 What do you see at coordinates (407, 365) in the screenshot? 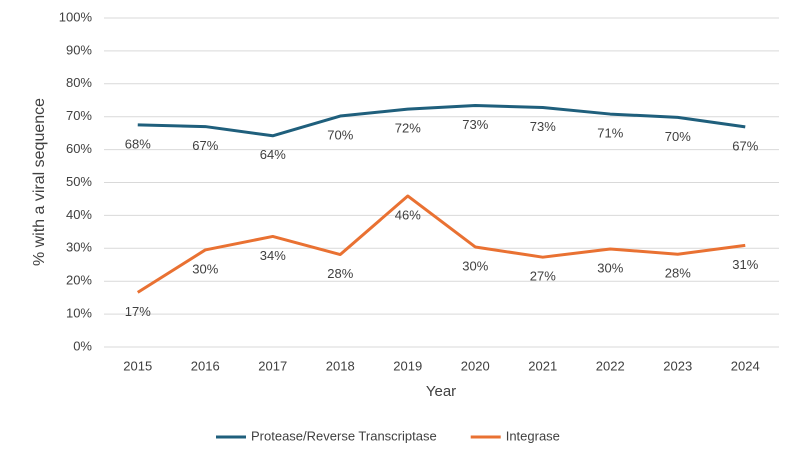
I see `x-tick-label: 2019` at bounding box center [407, 365].